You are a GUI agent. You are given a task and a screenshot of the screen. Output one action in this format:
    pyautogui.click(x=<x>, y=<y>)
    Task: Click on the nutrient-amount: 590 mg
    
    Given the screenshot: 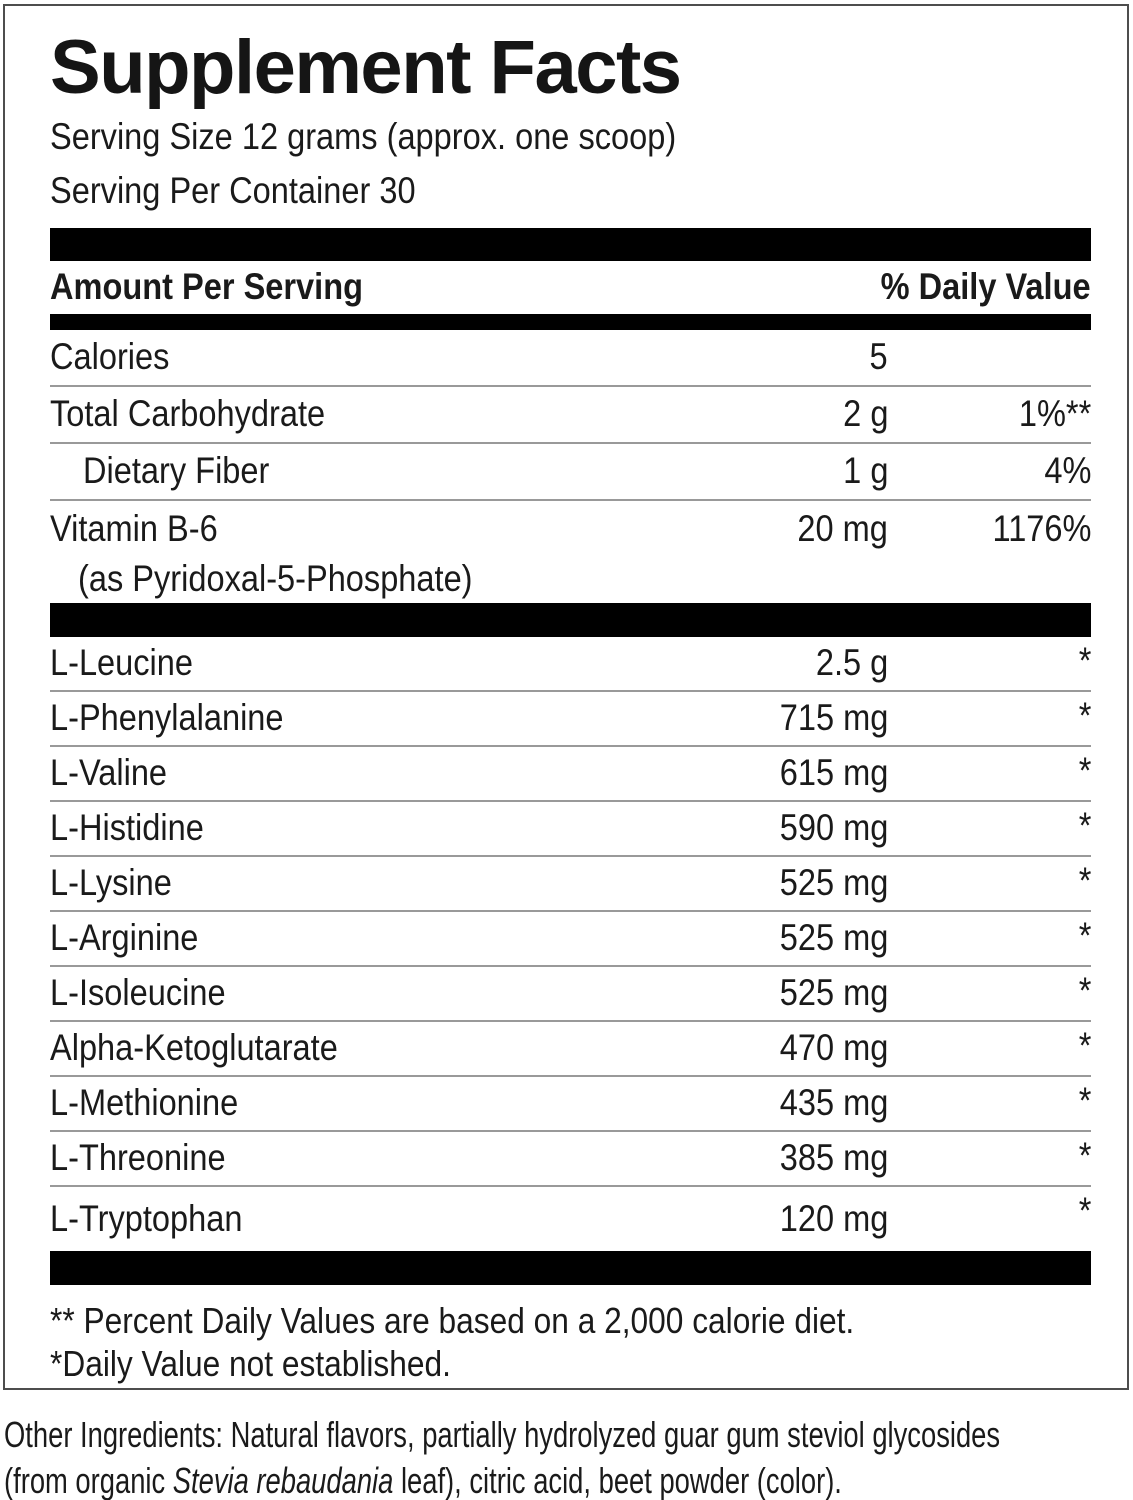 What is the action you would take?
    pyautogui.click(x=833, y=828)
    